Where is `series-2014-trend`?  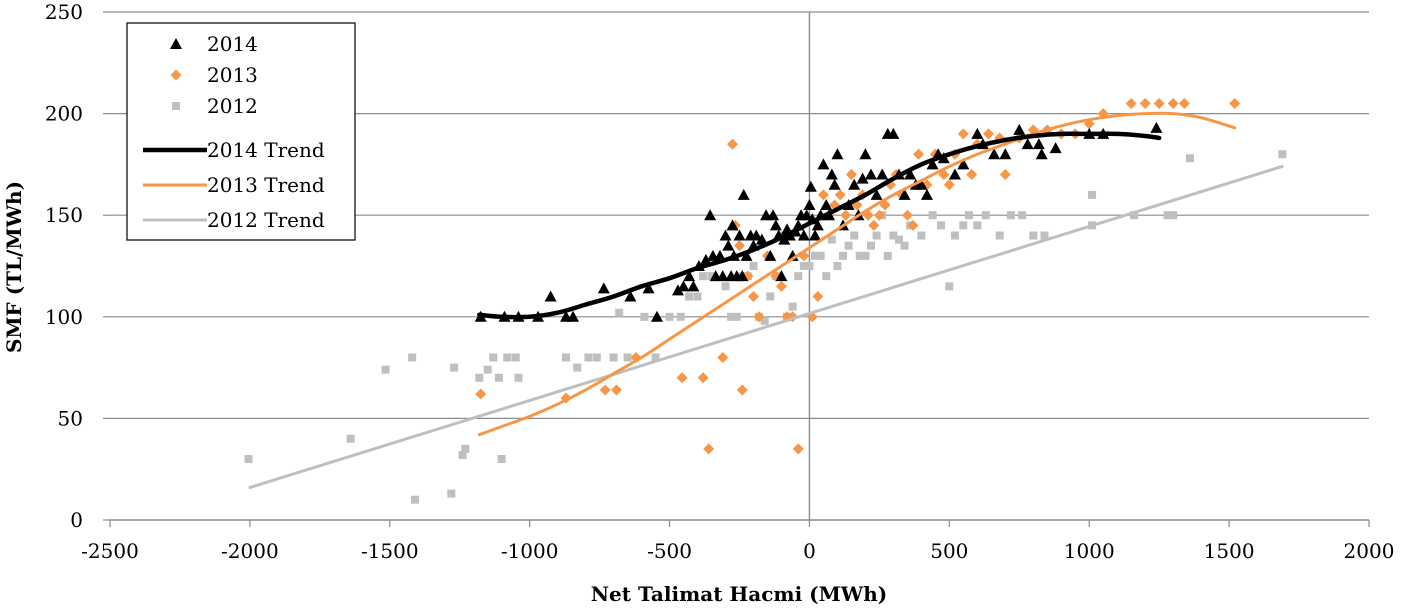 series-2014-trend is located at coordinates (819, 225).